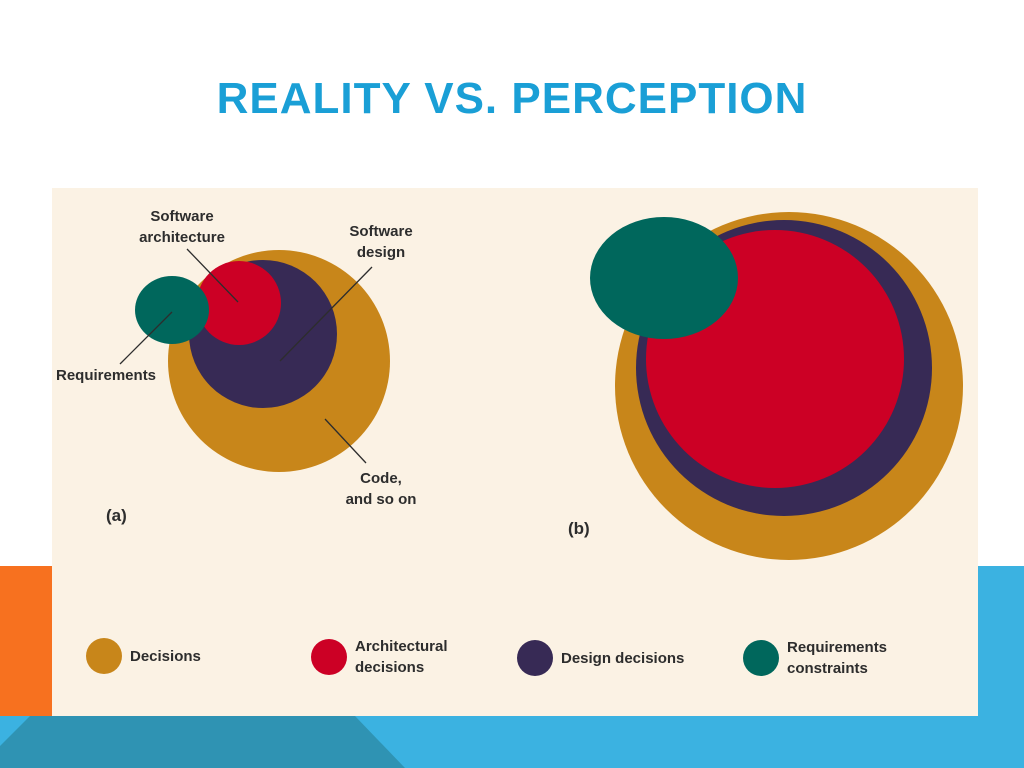  Describe the element at coordinates (401, 657) in the screenshot. I see `legend-label-architectural-decisions: Architectural decisions` at that location.